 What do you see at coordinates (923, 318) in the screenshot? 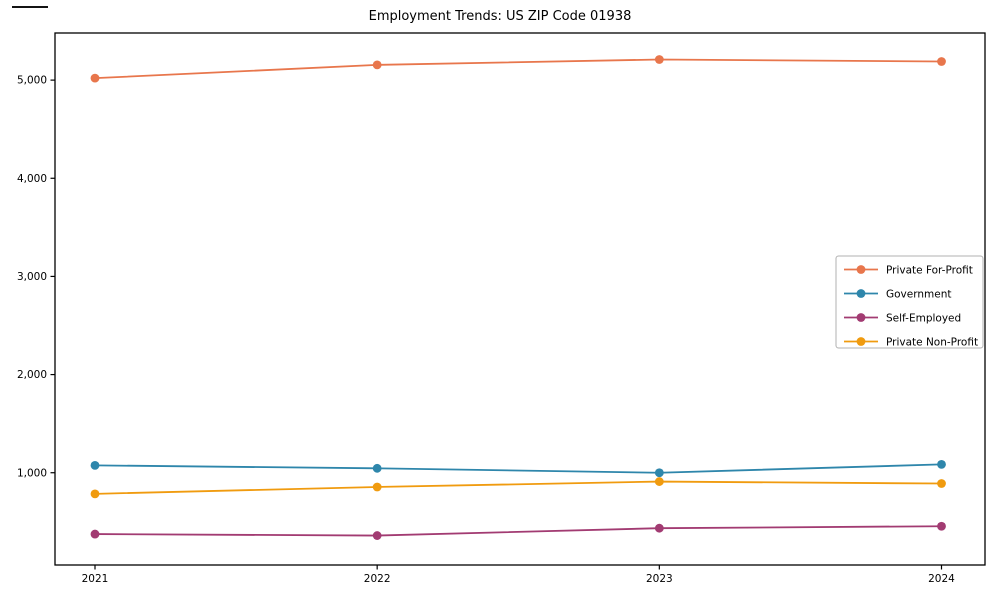
I see `legend-item-label: Self-Employed` at bounding box center [923, 318].